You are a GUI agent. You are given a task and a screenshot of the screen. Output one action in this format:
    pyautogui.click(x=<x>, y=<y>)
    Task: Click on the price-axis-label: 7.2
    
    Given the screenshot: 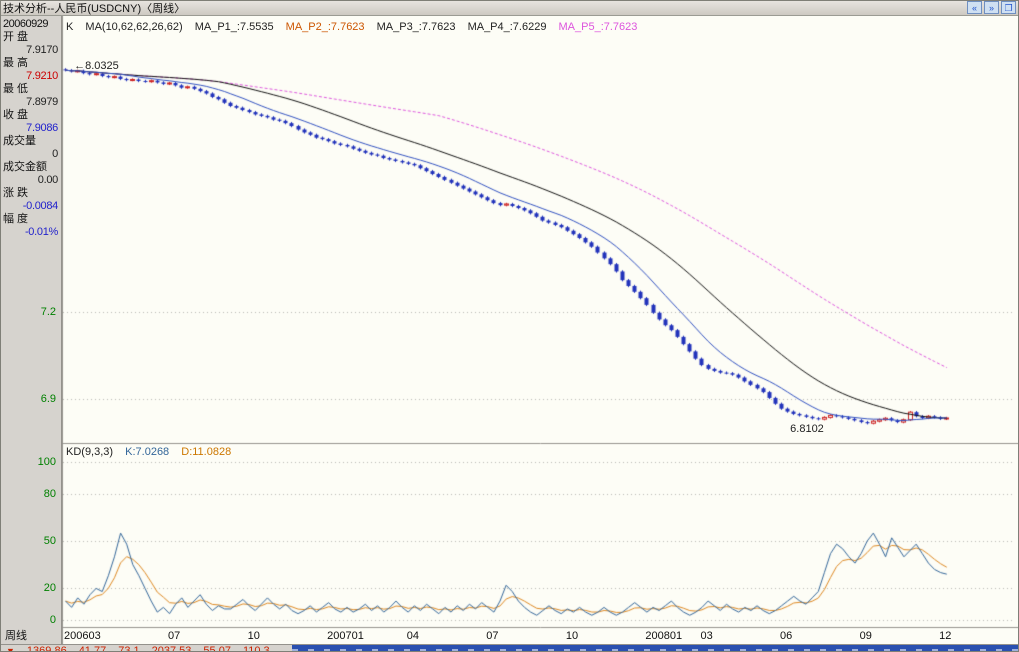 What is the action you would take?
    pyautogui.click(x=48, y=312)
    